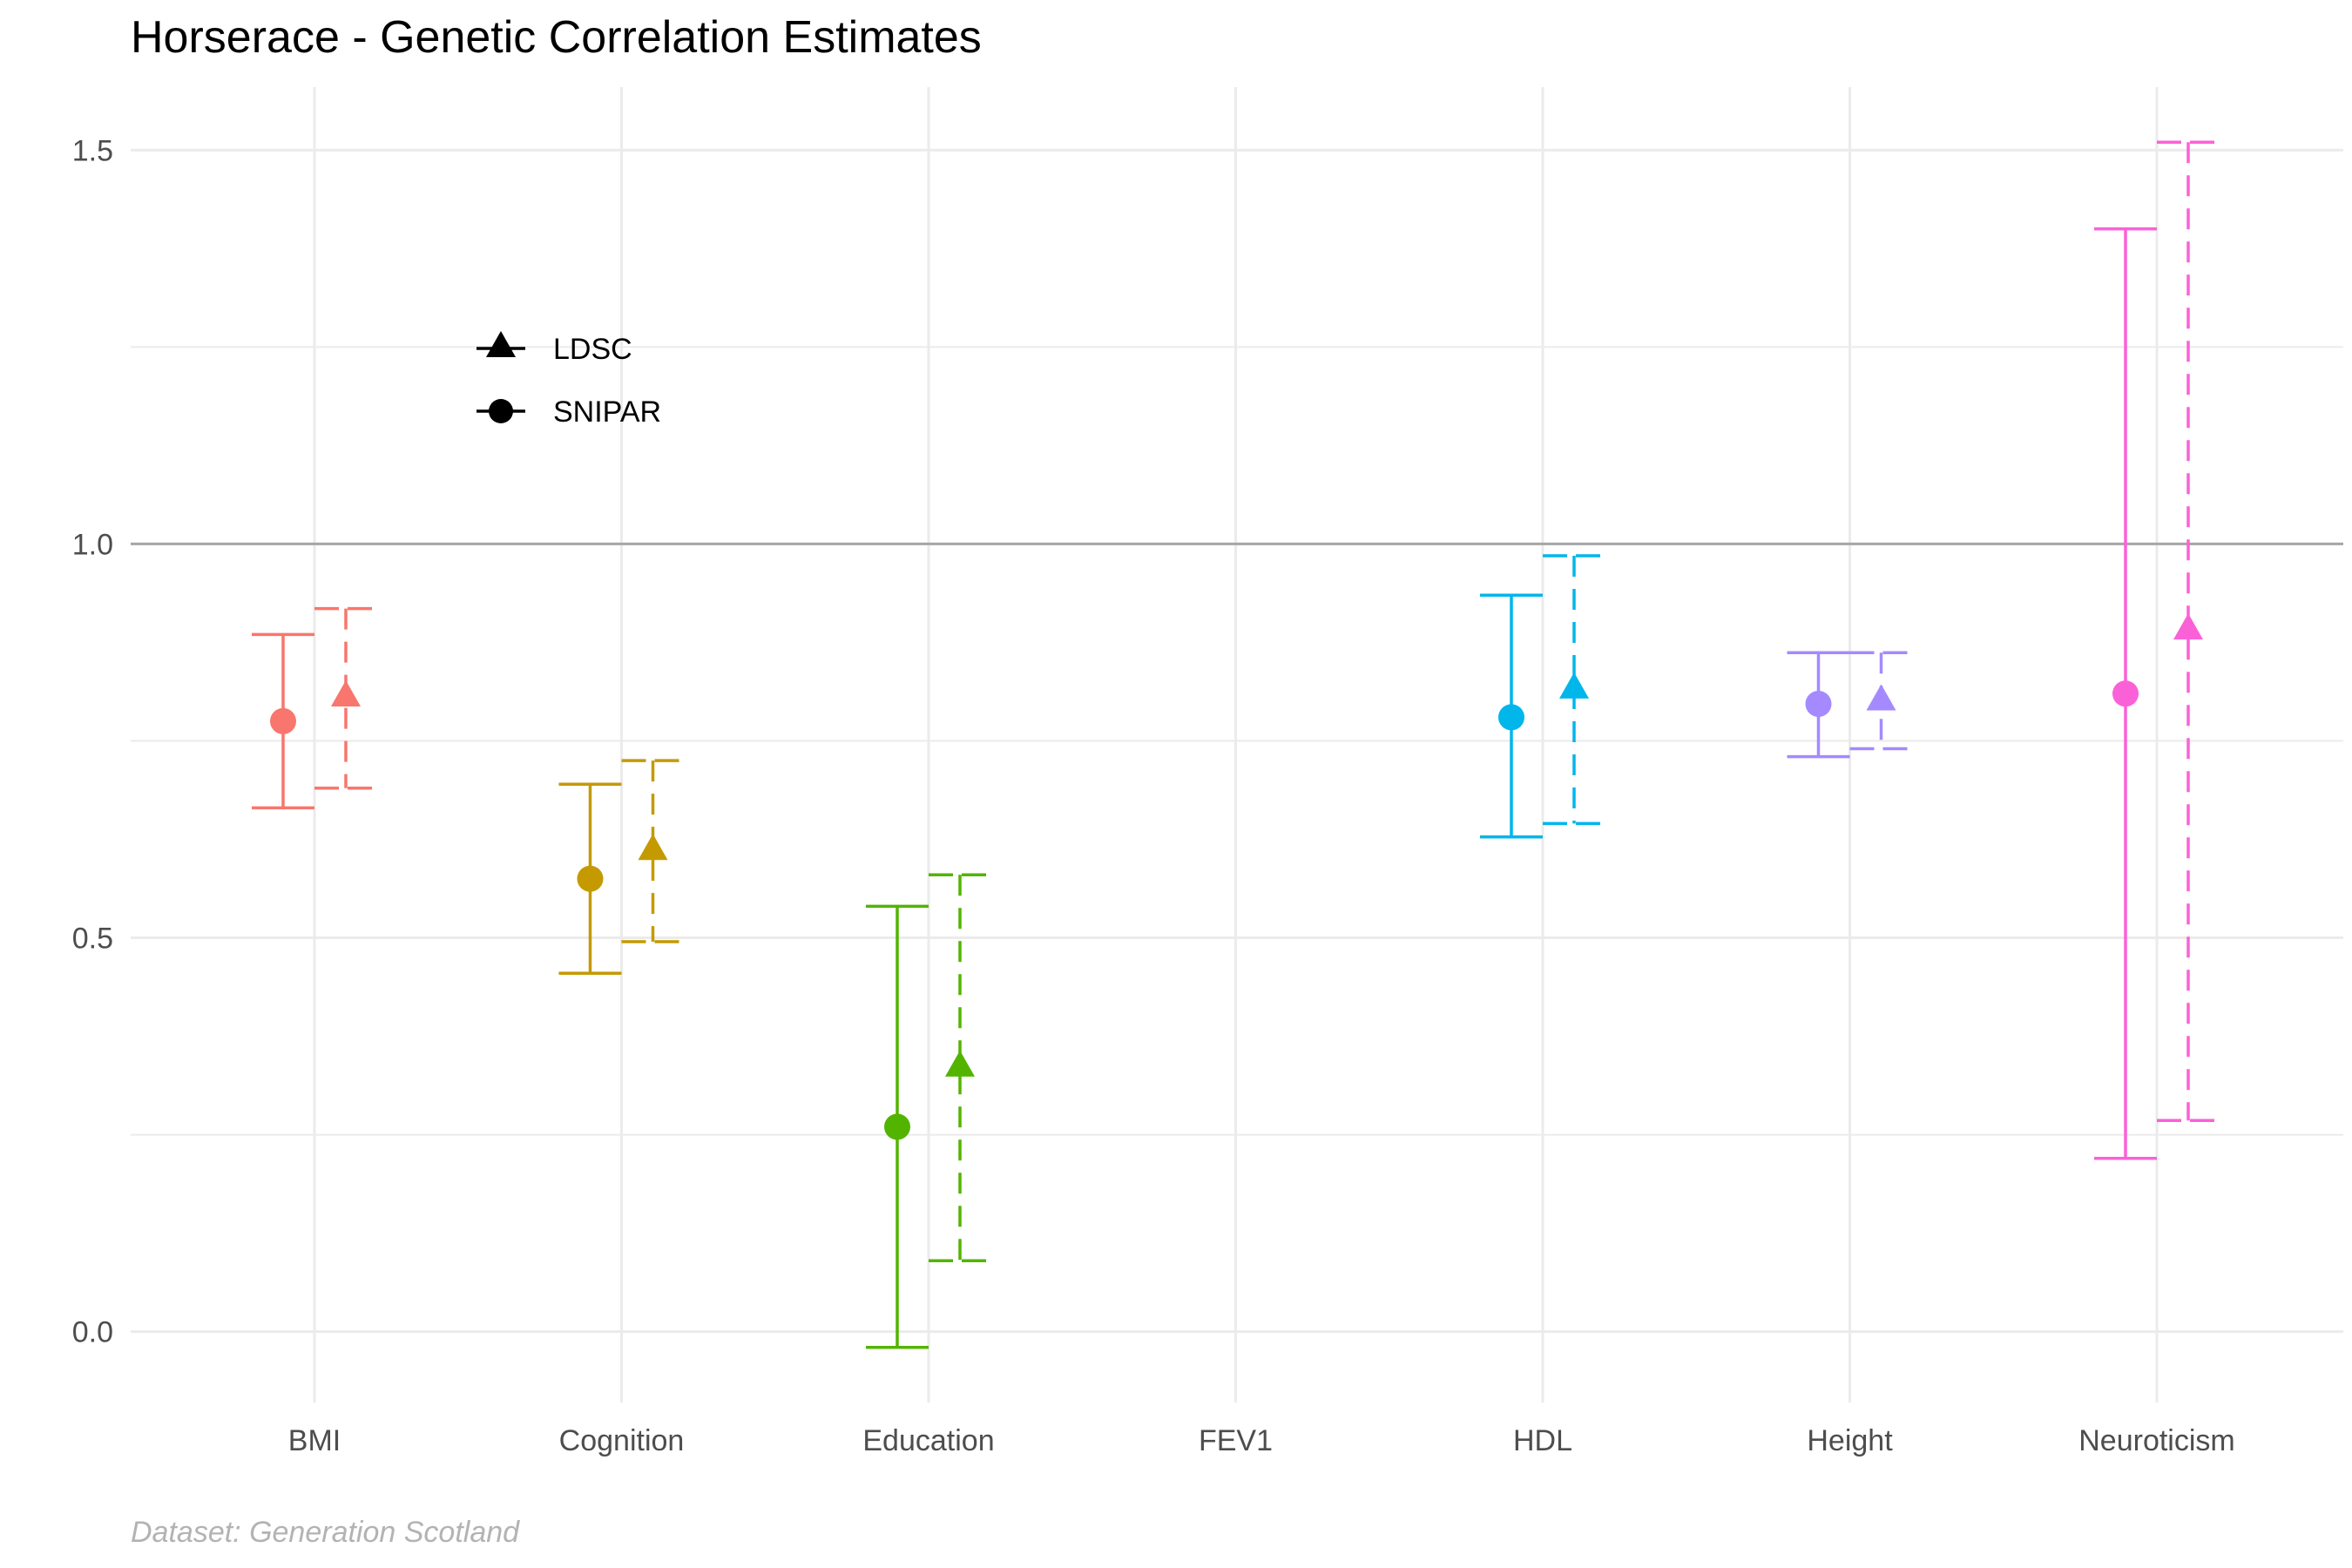 This screenshot has width=2352, height=1568. Describe the element at coordinates (325, 1532) in the screenshot. I see `chart-caption: Dataset: Generation Scotland` at that location.